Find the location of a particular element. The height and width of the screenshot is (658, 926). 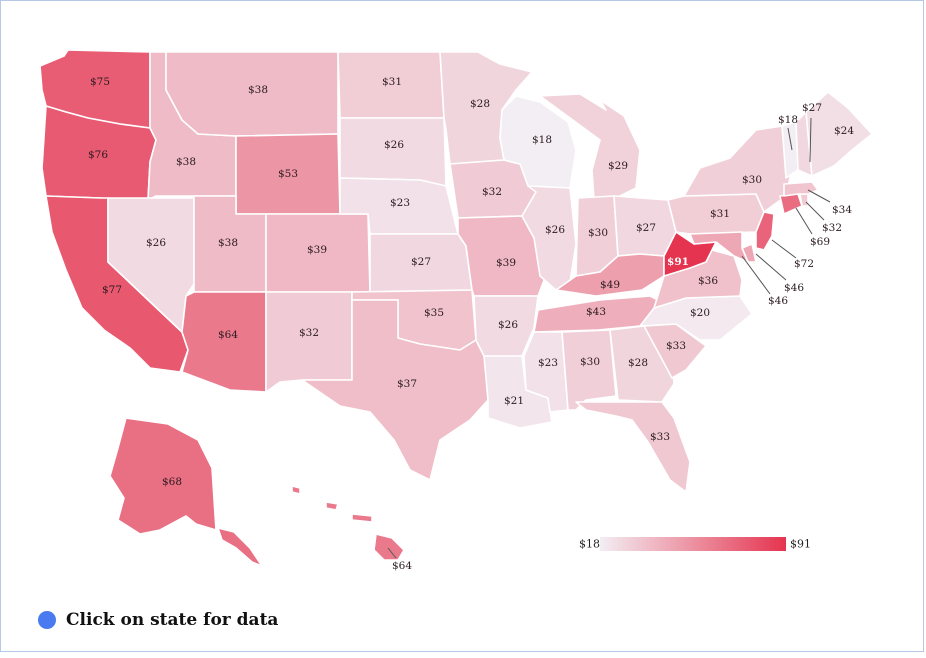

state-sd is located at coordinates (393, 152).